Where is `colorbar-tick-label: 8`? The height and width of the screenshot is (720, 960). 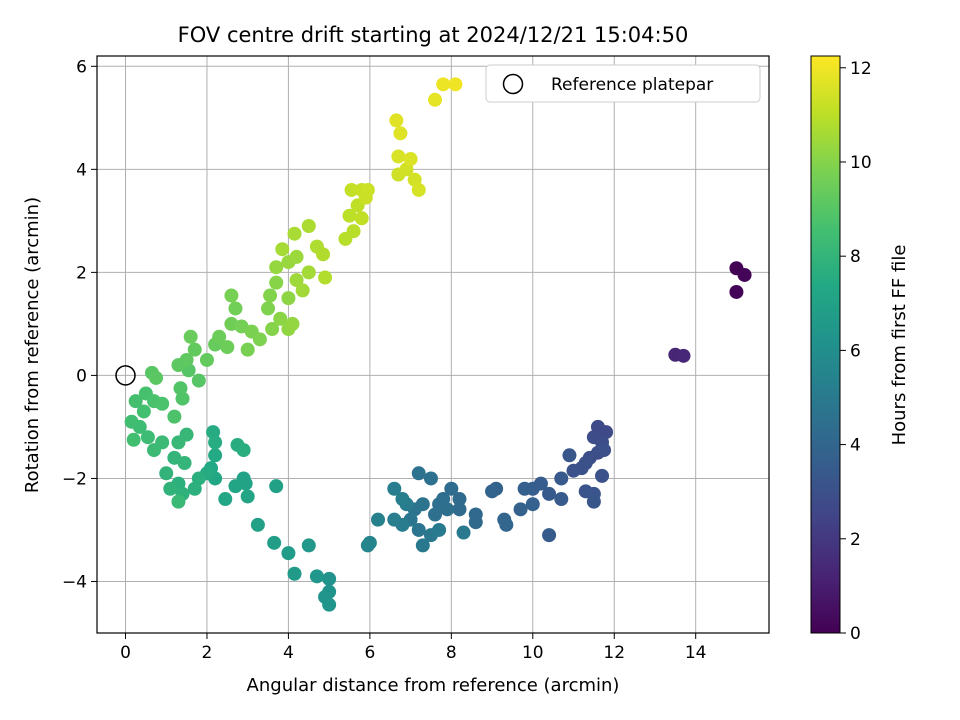
colorbar-tick-label: 8 is located at coordinates (855, 257).